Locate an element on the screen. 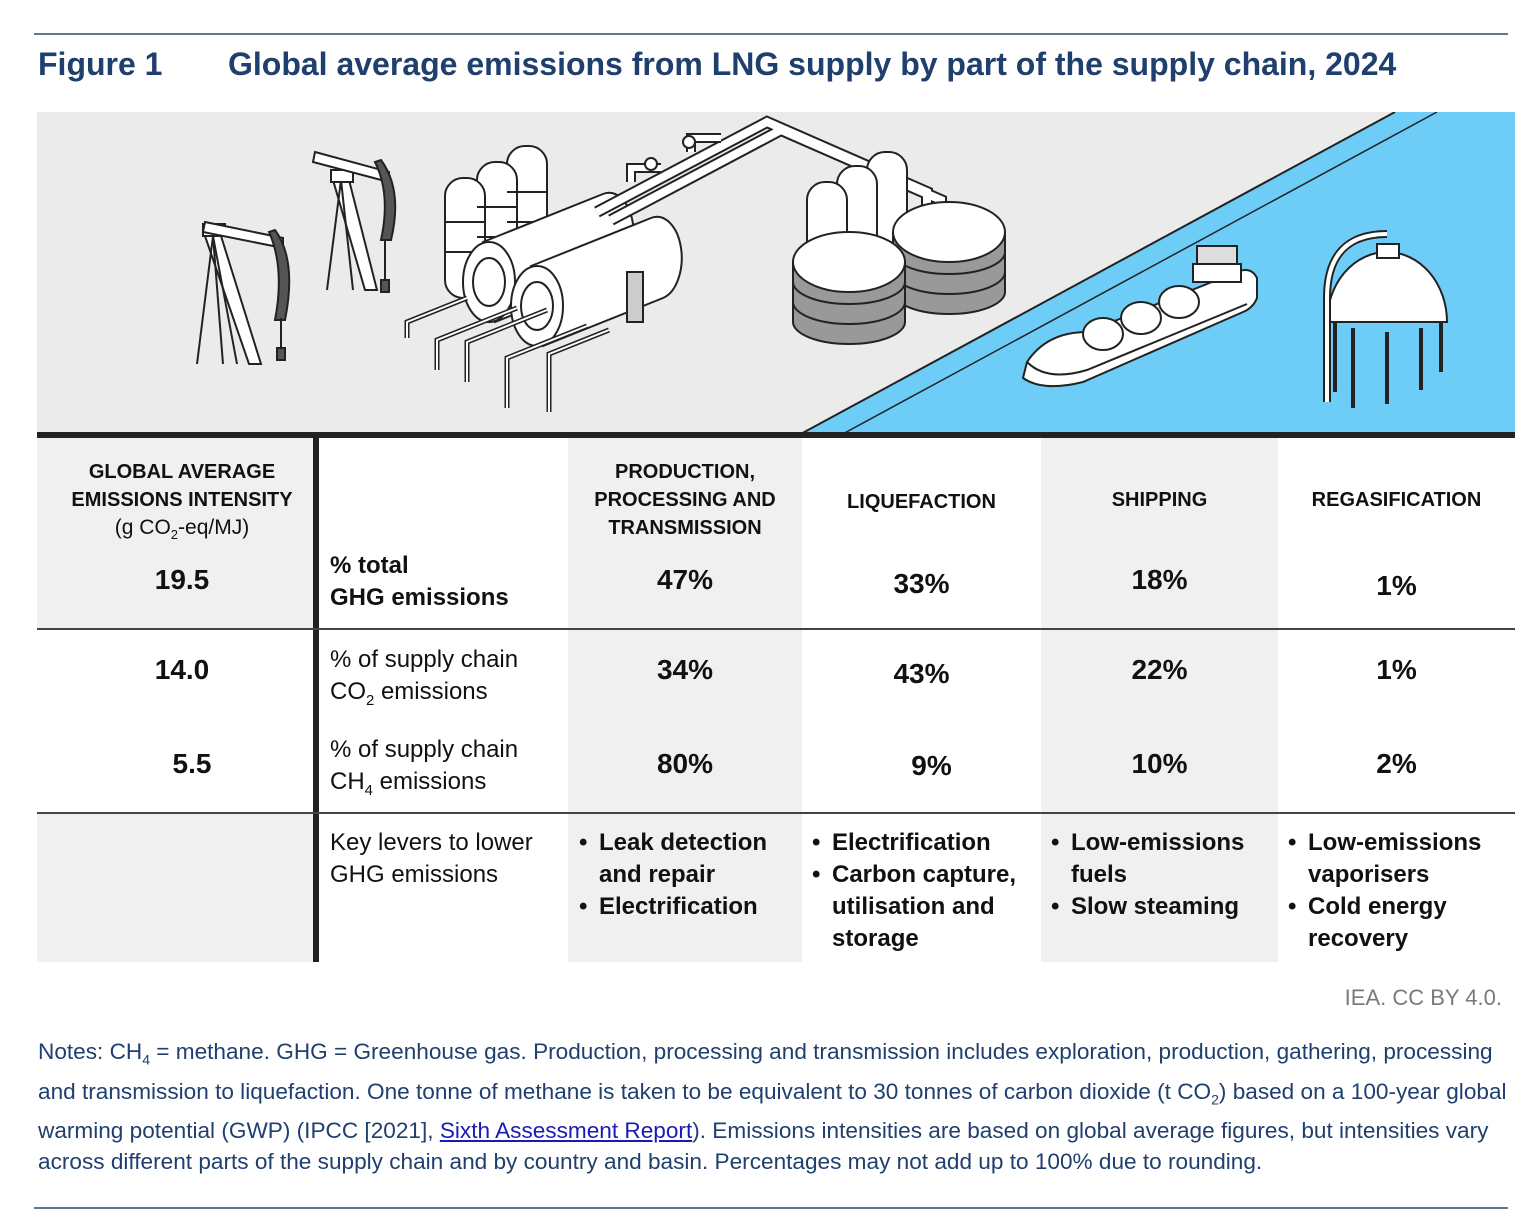 This screenshot has height=1228, width=1538. value-cell: 2% is located at coordinates (1396, 763).